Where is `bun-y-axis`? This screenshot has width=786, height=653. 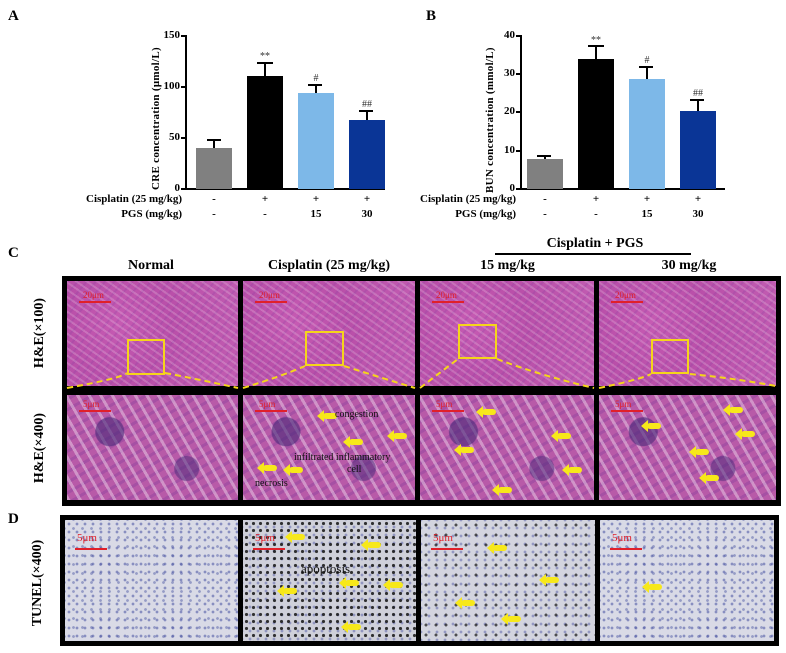
bun-y-axis is located at coordinates (521, 112).